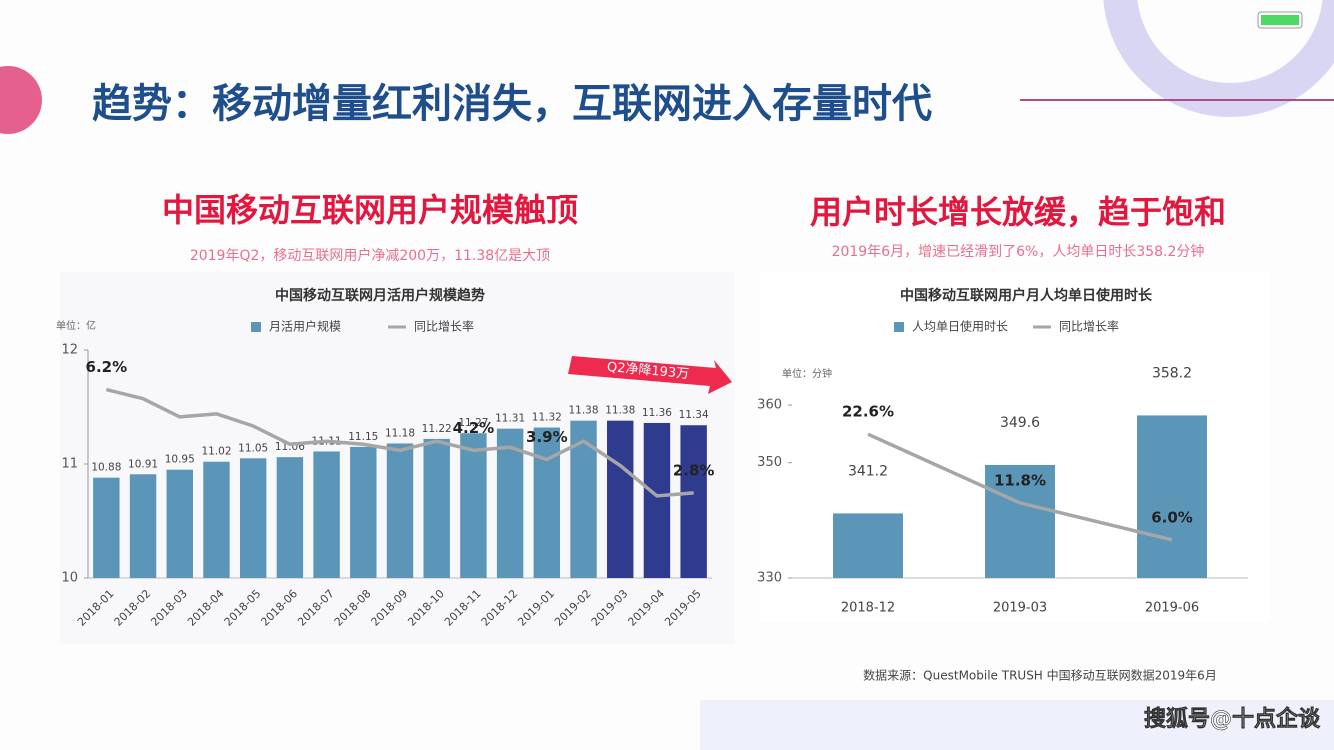 This screenshot has width=1334, height=750. What do you see at coordinates (370, 210) in the screenshot?
I see `chart-heading: 中国移动互联网用户规模触顶` at bounding box center [370, 210].